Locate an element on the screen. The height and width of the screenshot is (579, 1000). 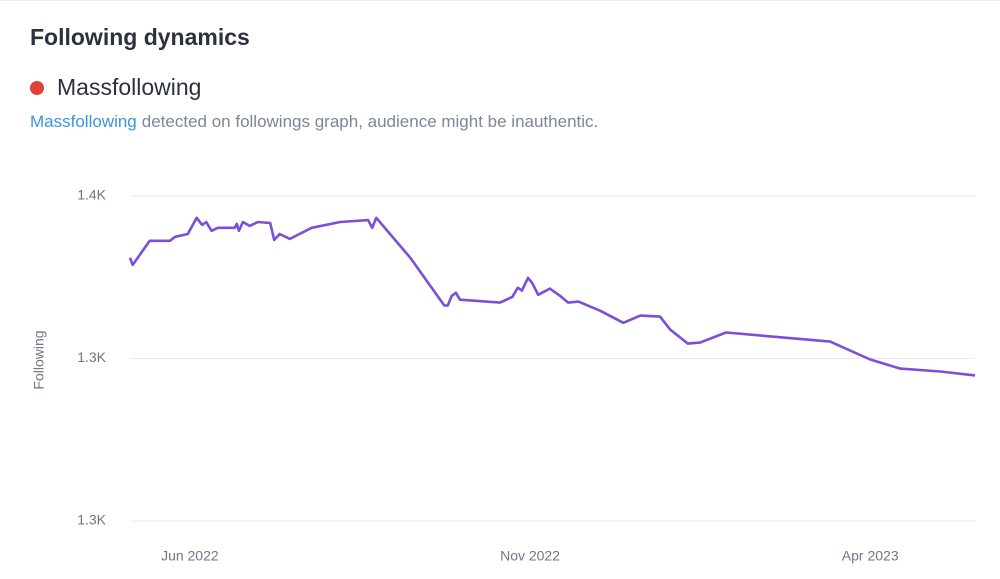
x-tick-label: Nov 2022 is located at coordinates (530, 556).